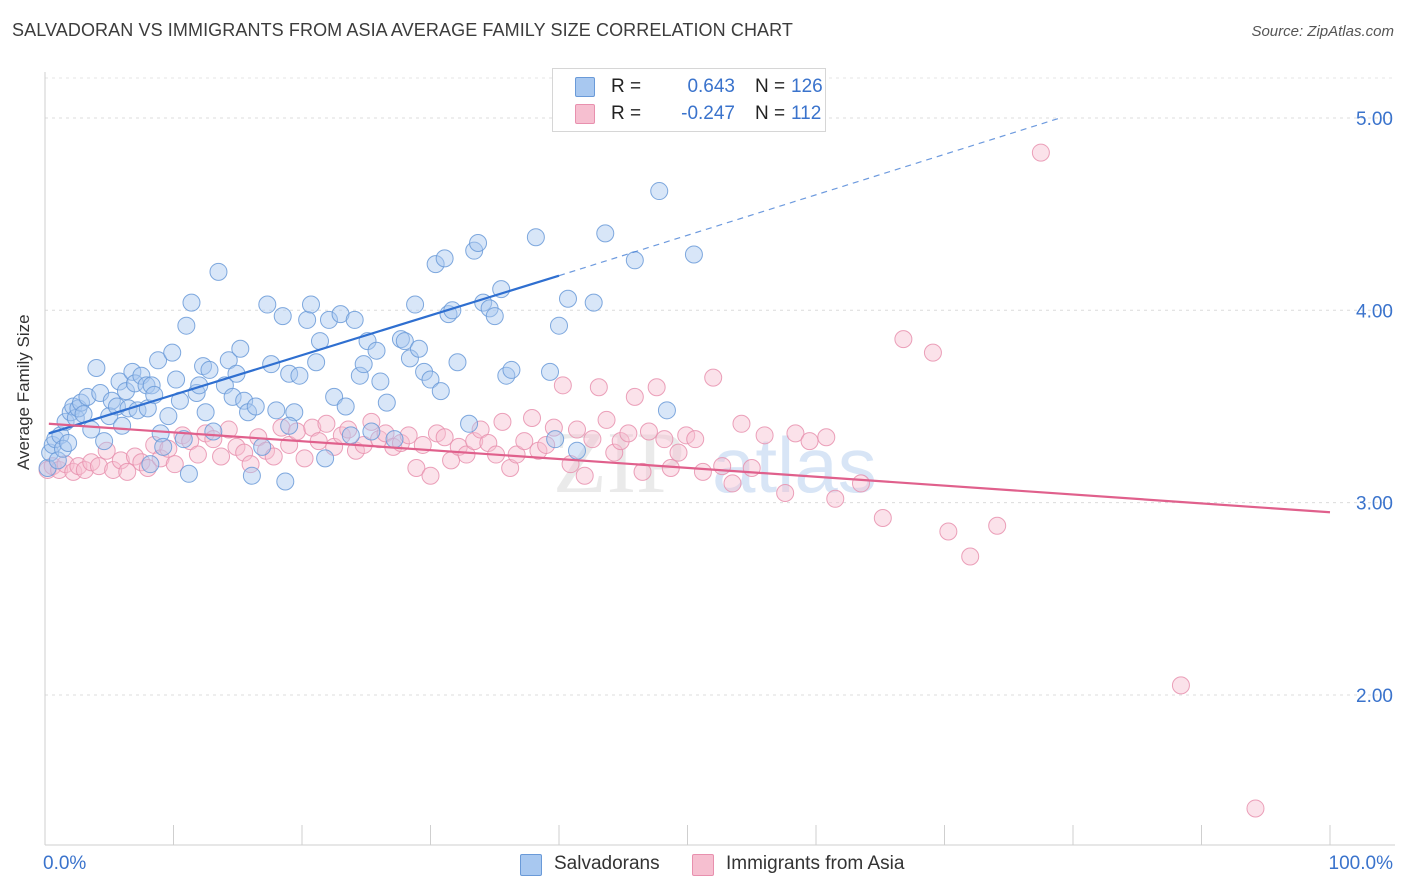 Image resolution: width=1406 pixels, height=892 pixels. I want to click on x-tick-label: 0.0%, so click(64, 863).